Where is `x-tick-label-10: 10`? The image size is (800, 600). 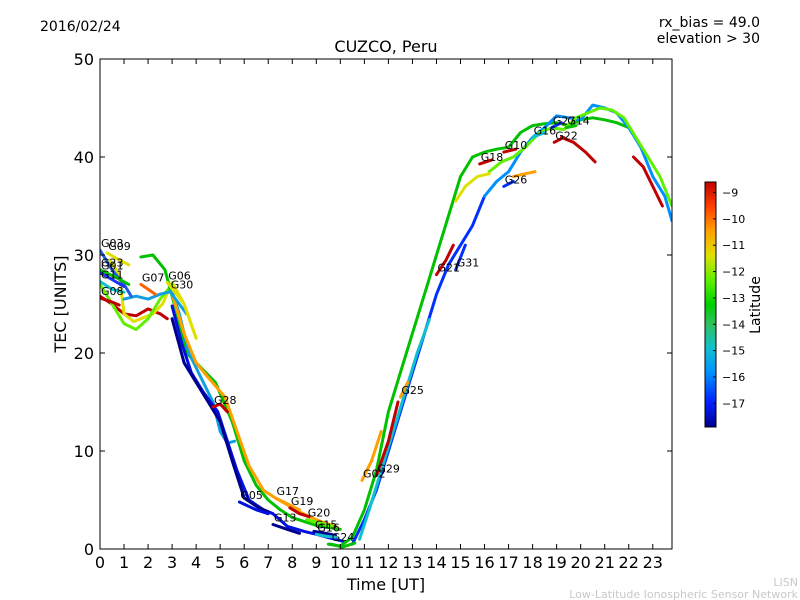
x-tick-label-10: 10 is located at coordinates (340, 562).